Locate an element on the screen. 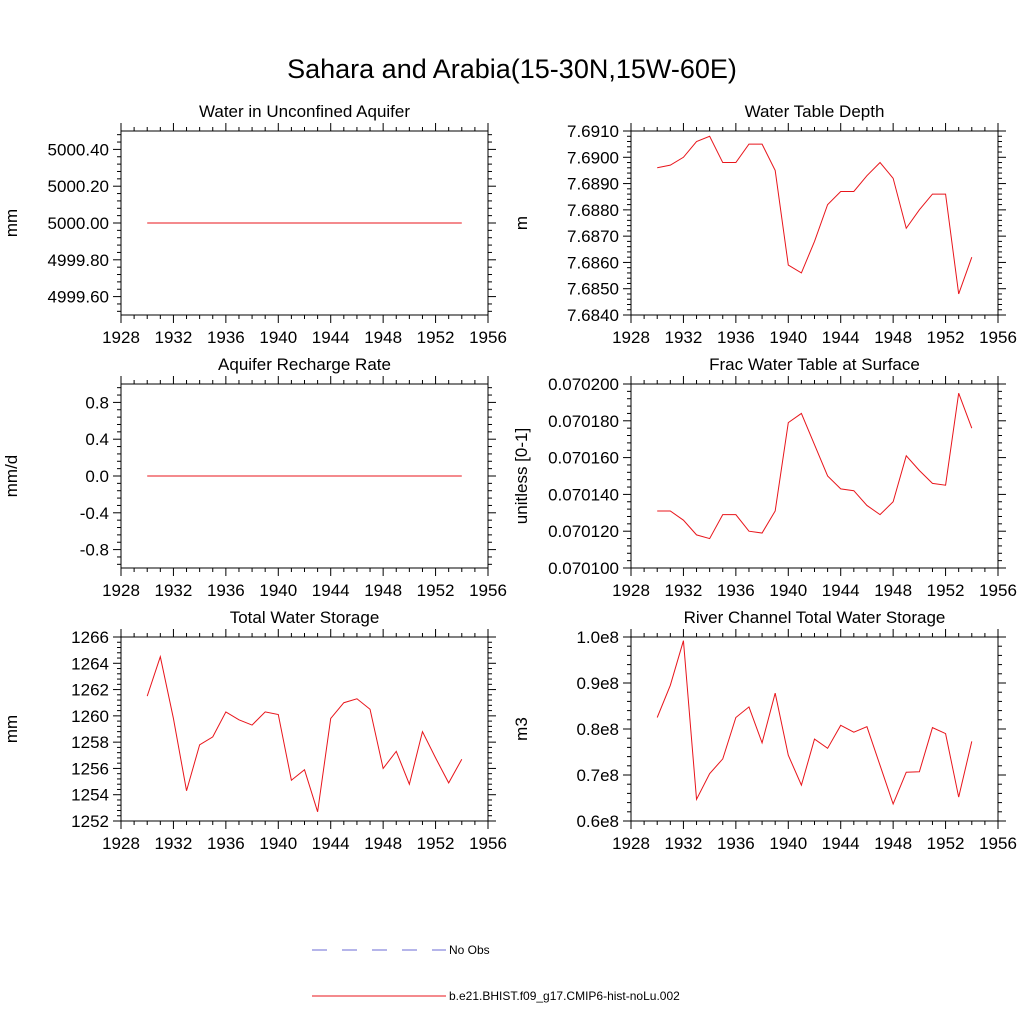 The height and width of the screenshot is (1024, 1024). y-tick-label: 7.6910 is located at coordinates (593, 131).